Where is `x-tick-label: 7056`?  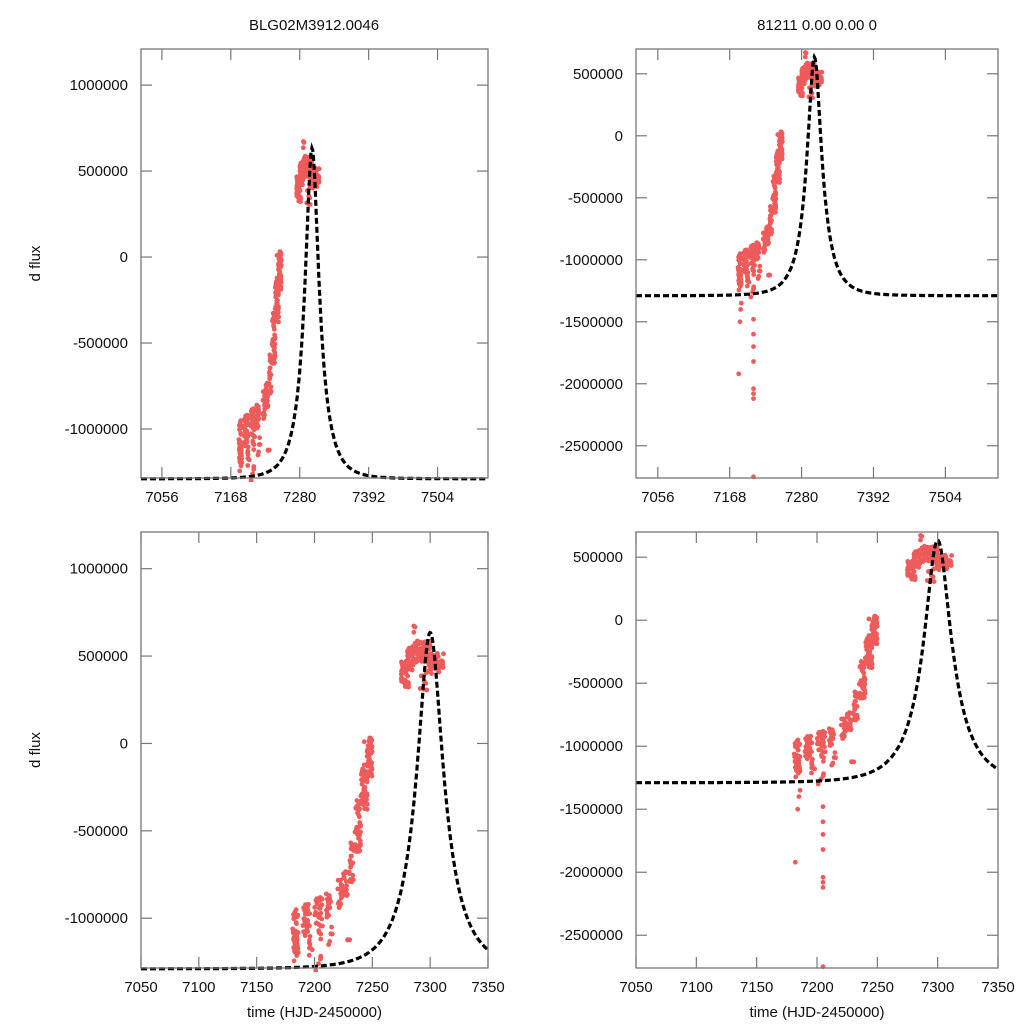
x-tick-label: 7056 is located at coordinates (657, 497).